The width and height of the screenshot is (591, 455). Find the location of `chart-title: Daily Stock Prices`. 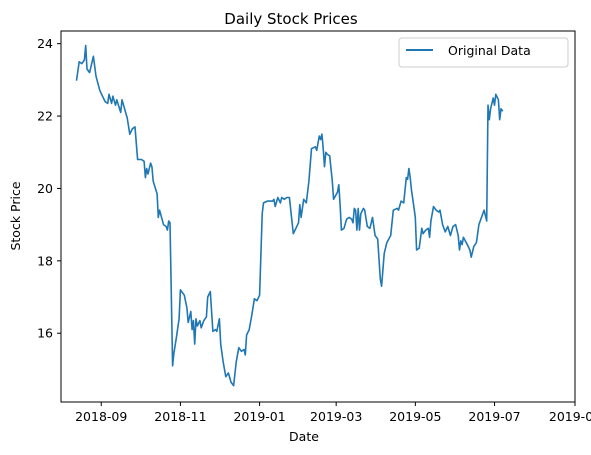

chart-title: Daily Stock Prices is located at coordinates (291, 19).